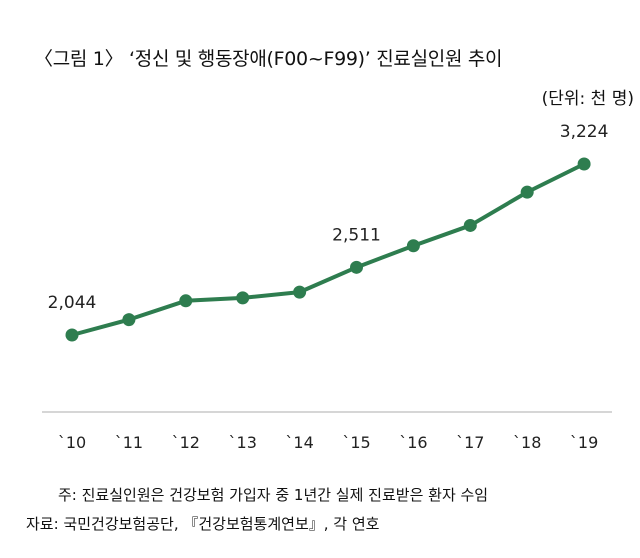  Describe the element at coordinates (413, 442) in the screenshot. I see `x-tick-label: `16` at that location.